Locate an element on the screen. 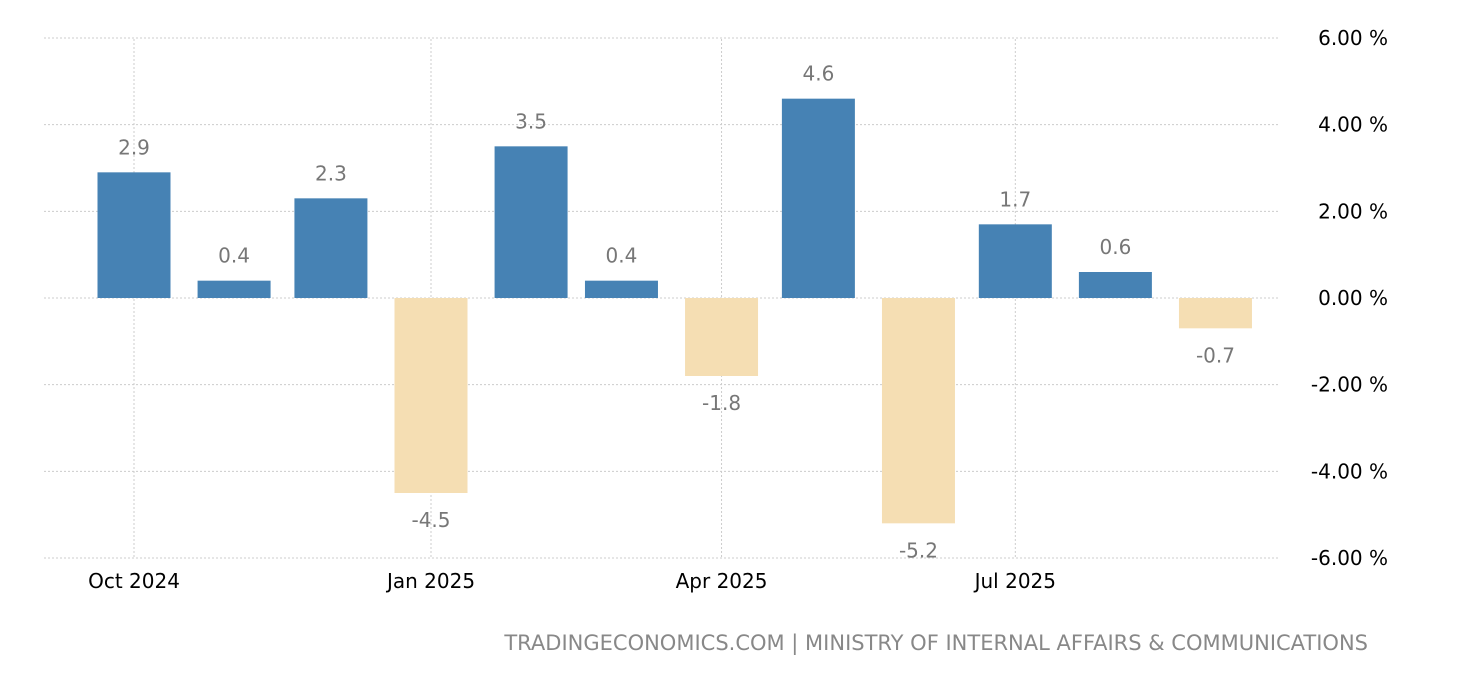 This screenshot has height=680, width=1460. y-tick-label: 2.00 % is located at coordinates (1353, 211).